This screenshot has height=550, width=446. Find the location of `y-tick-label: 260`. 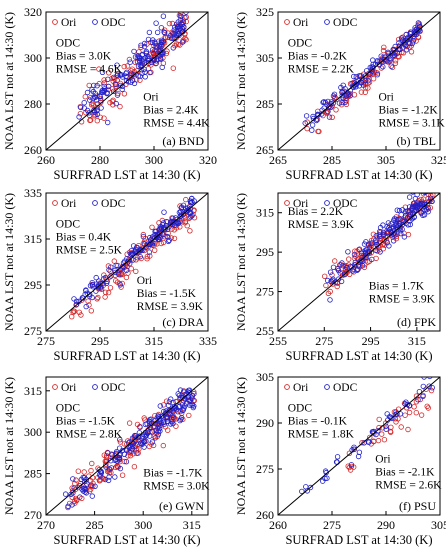

y-tick-label: 260 is located at coordinates (33, 150).